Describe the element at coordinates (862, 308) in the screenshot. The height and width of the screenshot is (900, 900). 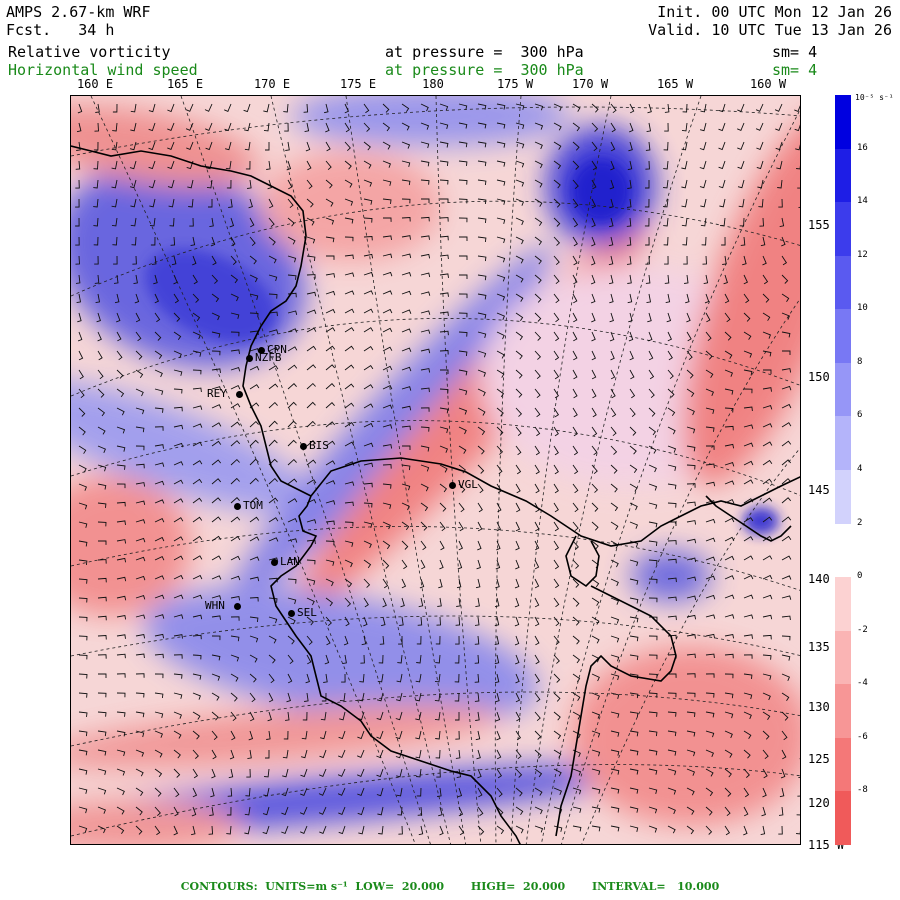
I see `colorbar-tick-label: 10` at that location.